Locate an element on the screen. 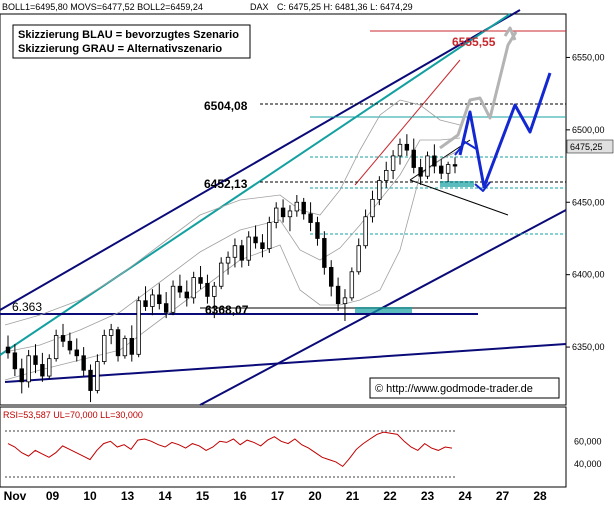 The width and height of the screenshot is (614, 505). level-label-6555: 6555,55 is located at coordinates (474, 42).